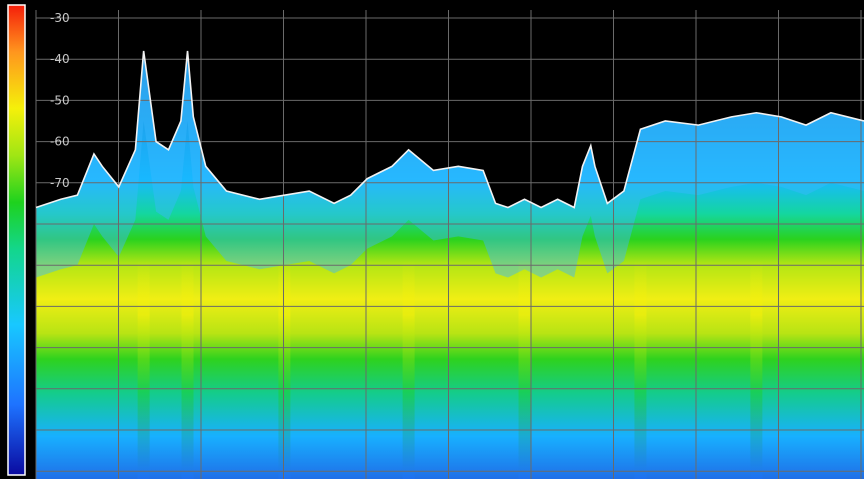 This screenshot has width=864, height=479. I want to click on color-scale-bar, so click(16, 240).